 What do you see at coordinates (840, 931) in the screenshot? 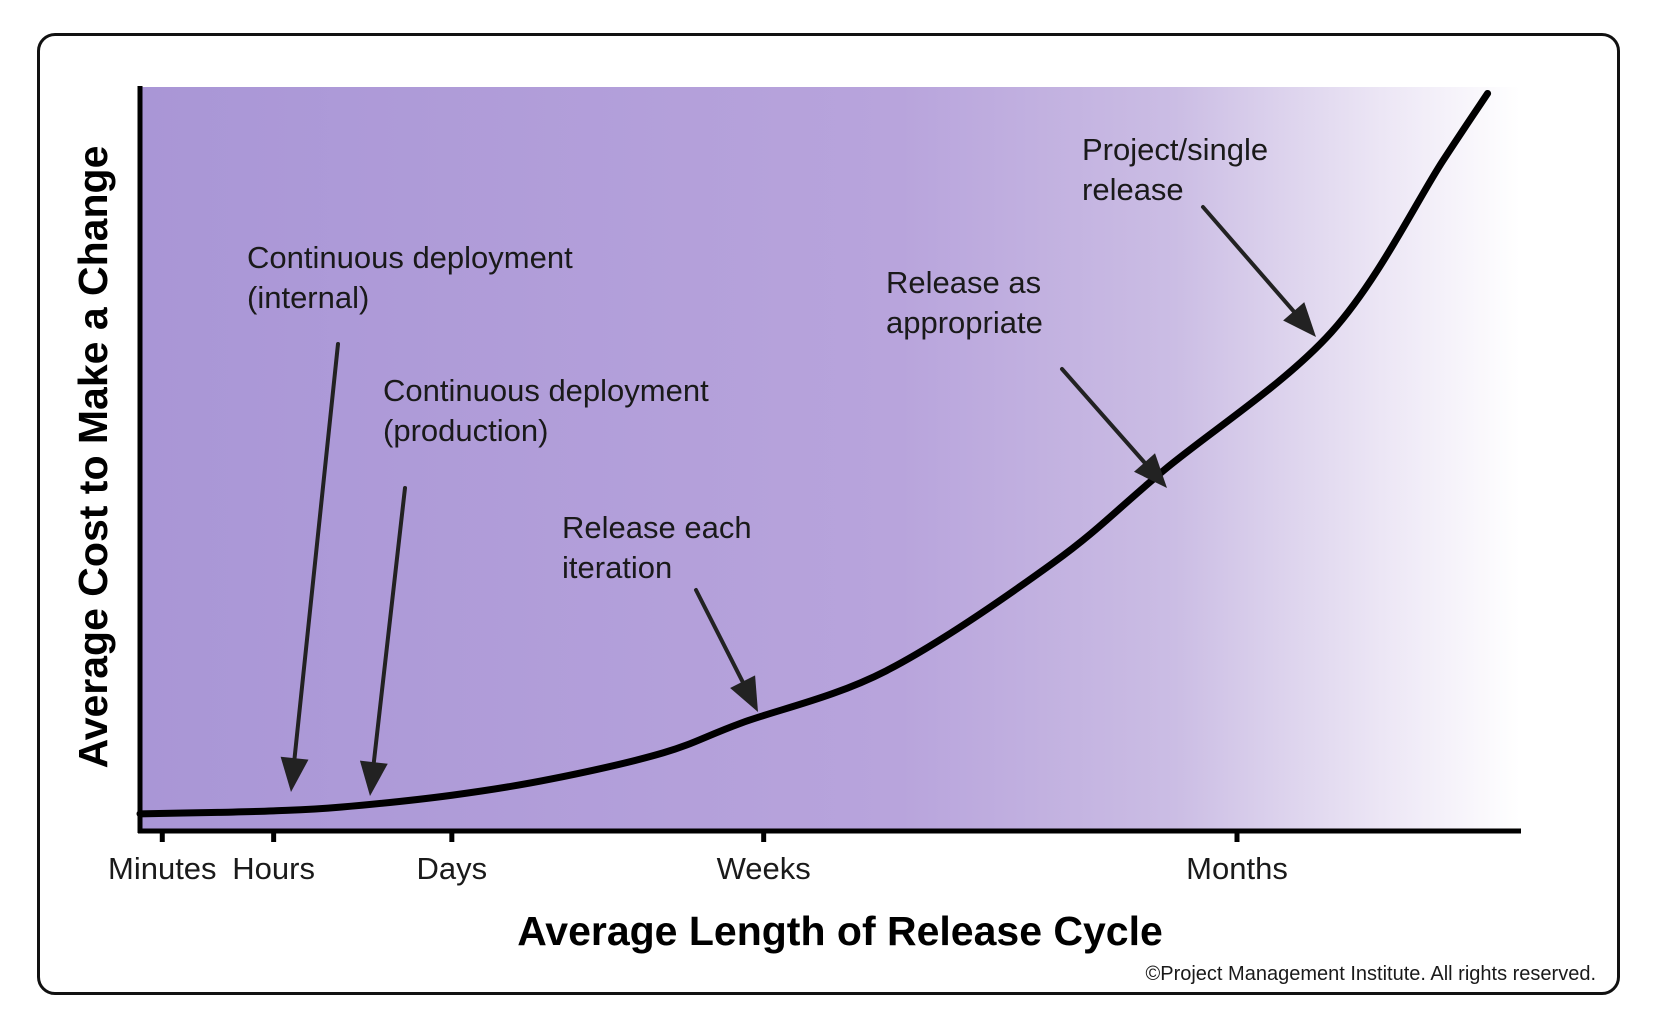
I see `x-axis-title: Average Length of Release Cycle` at bounding box center [840, 931].